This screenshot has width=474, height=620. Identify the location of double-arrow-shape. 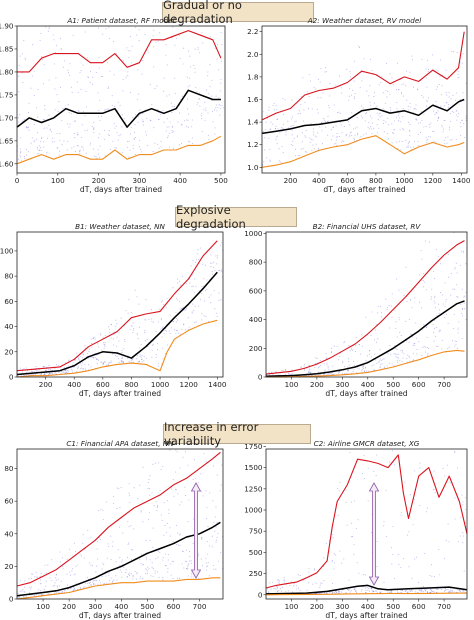
(196, 530).